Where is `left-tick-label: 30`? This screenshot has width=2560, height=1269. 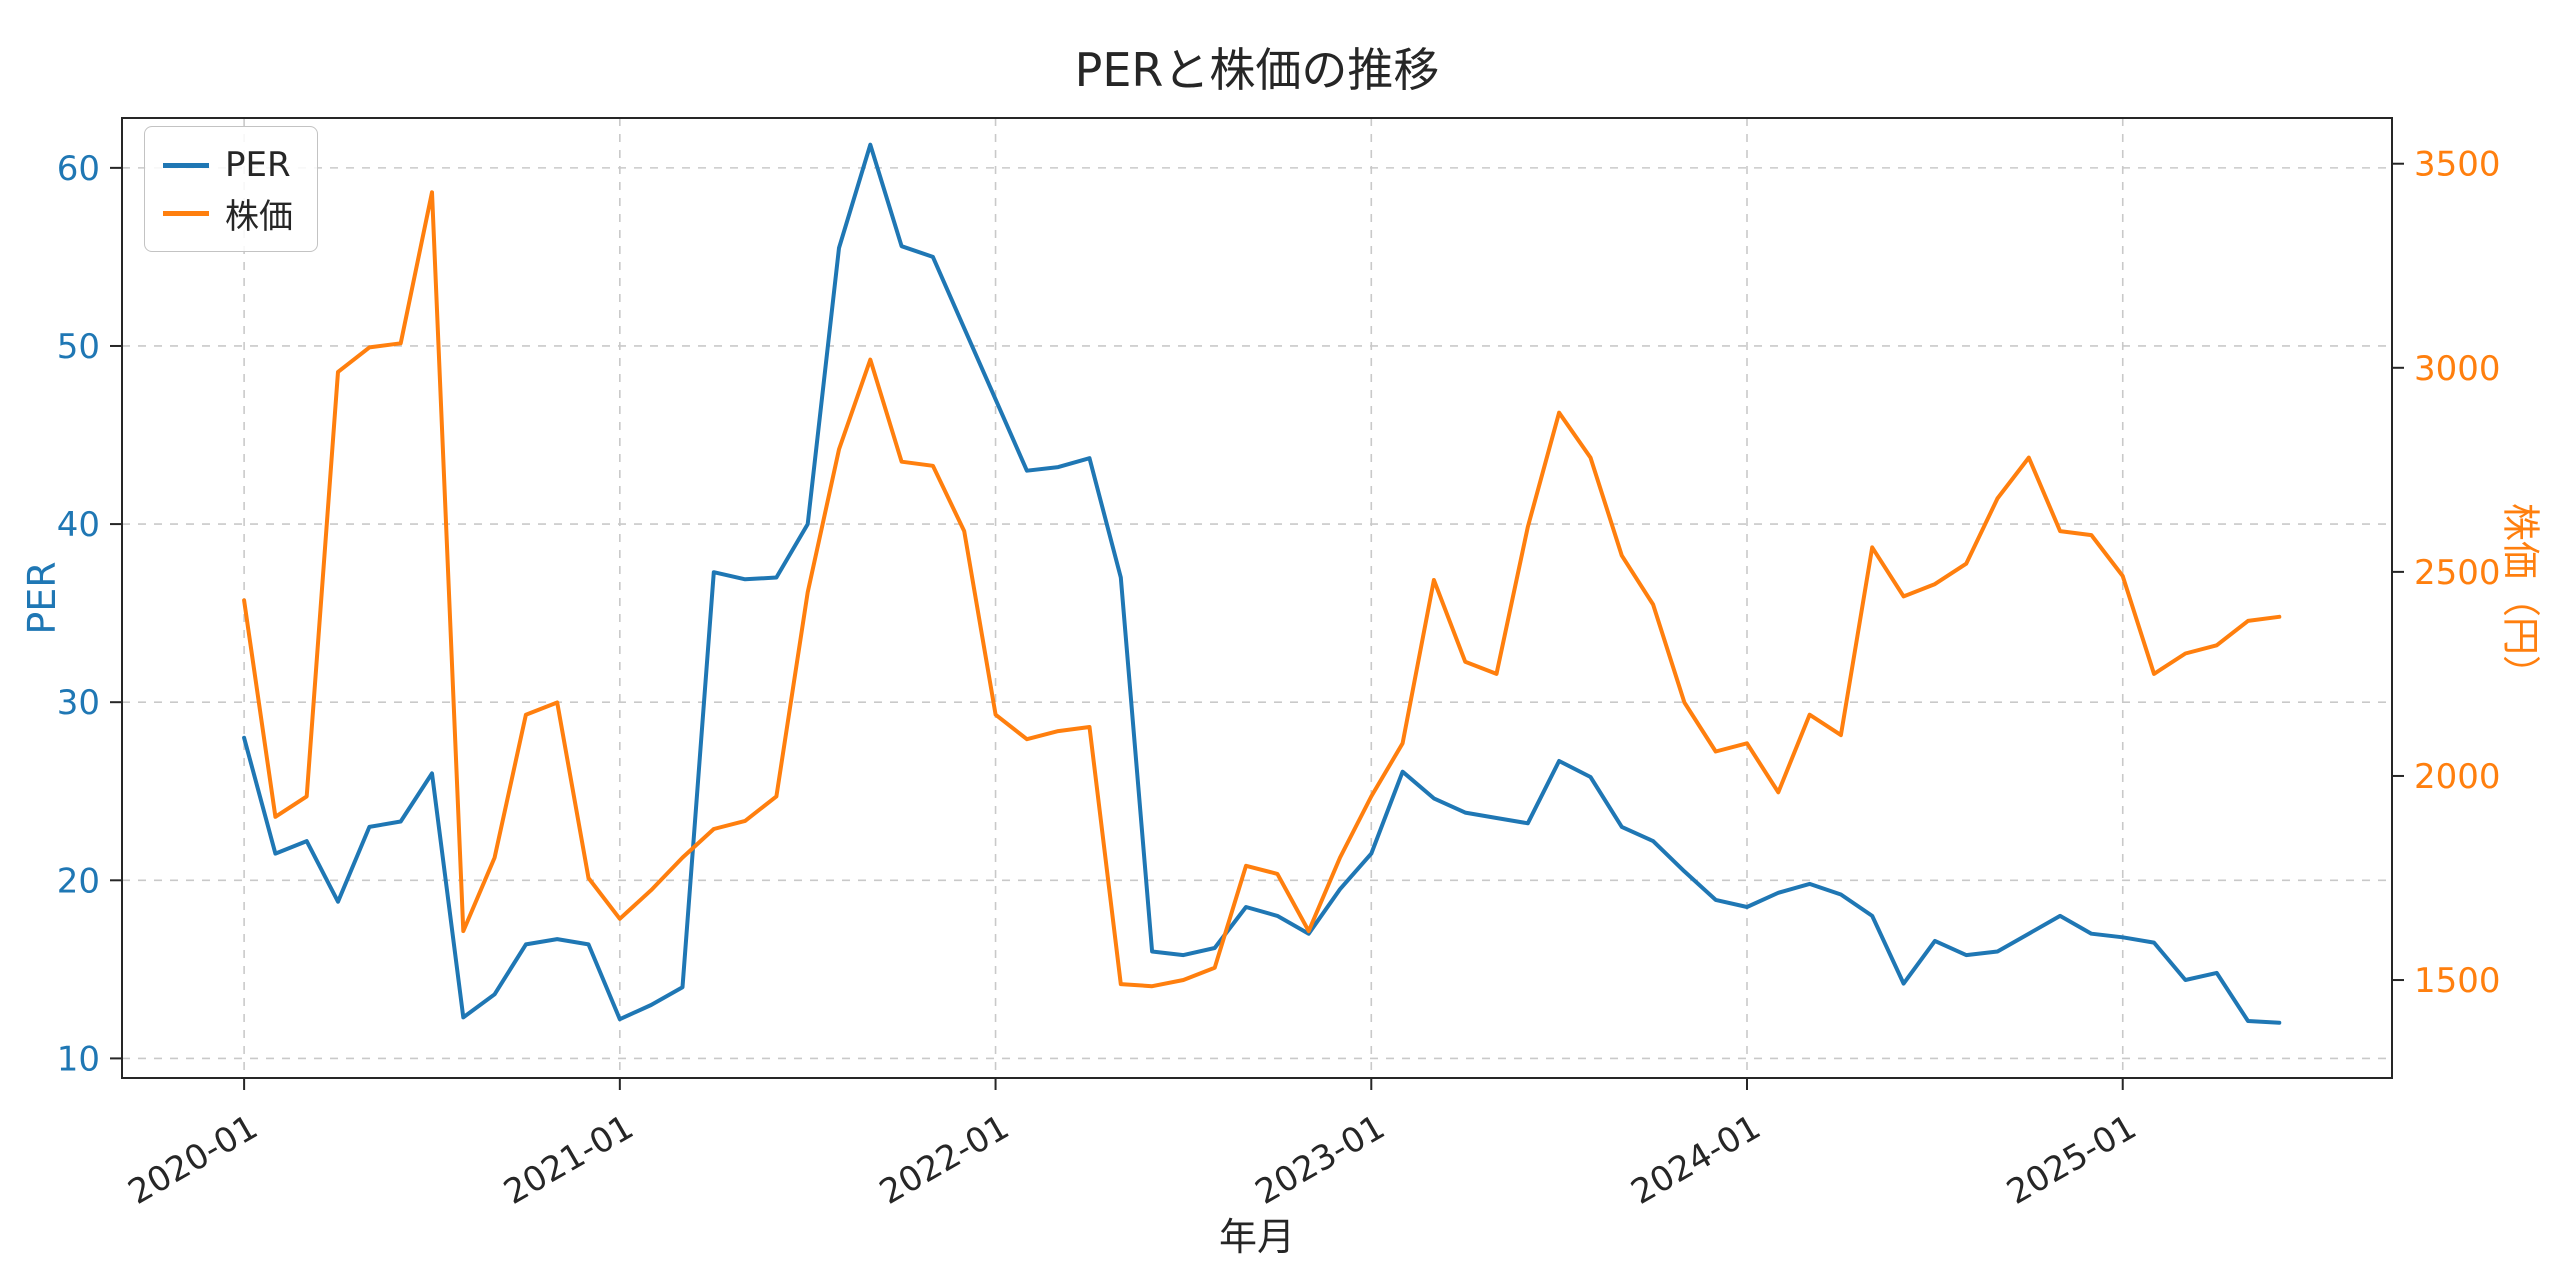
left-tick-label: 30 is located at coordinates (78, 703).